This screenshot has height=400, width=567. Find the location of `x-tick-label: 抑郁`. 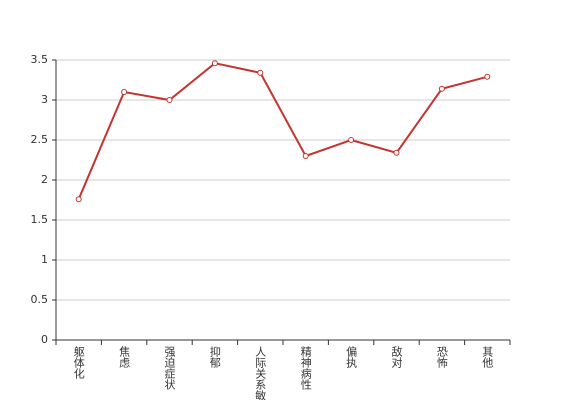

x-tick-label: 抑郁 is located at coordinates (214, 356).